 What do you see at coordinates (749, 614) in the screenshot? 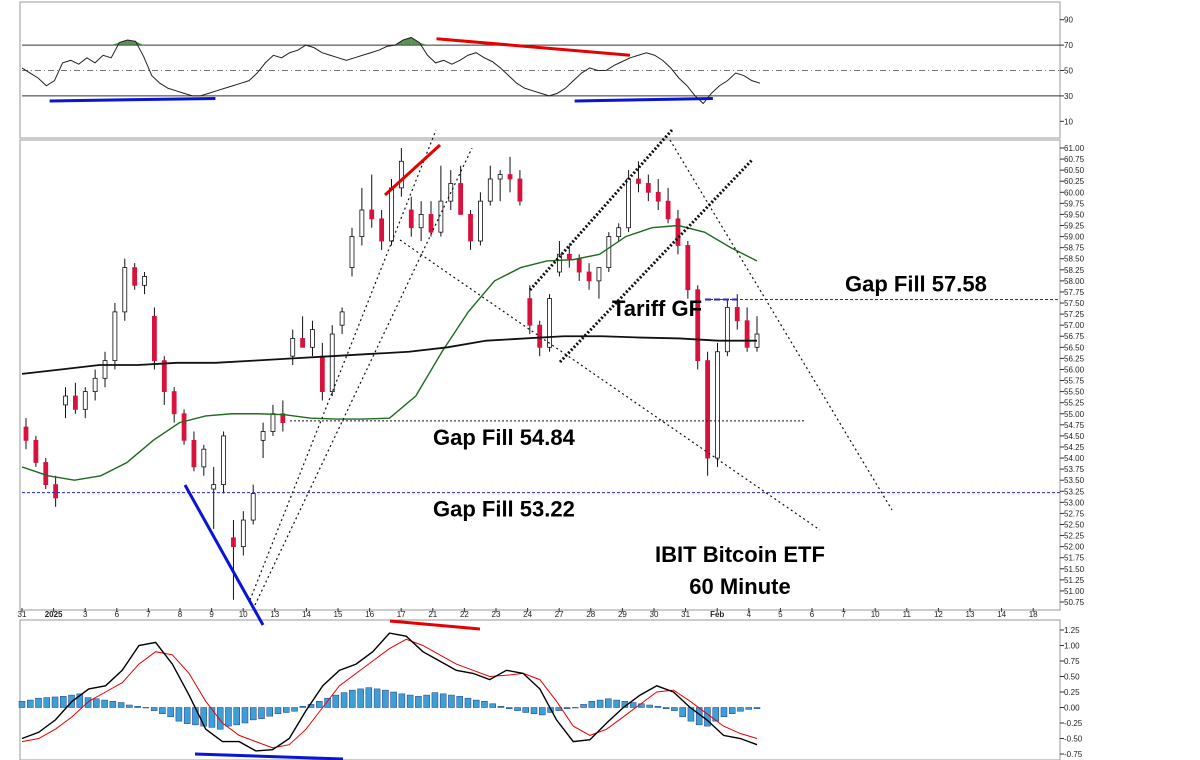
I see `x-tick-label: 4` at bounding box center [749, 614].